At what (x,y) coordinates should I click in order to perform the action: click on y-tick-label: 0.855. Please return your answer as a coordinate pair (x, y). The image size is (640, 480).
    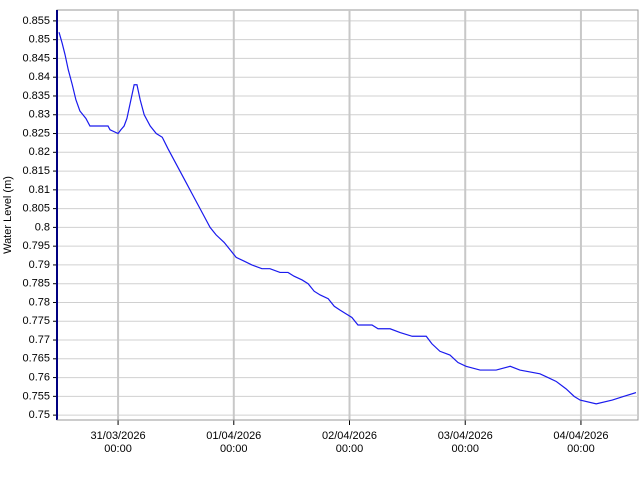
    Looking at the image, I should click on (36, 21).